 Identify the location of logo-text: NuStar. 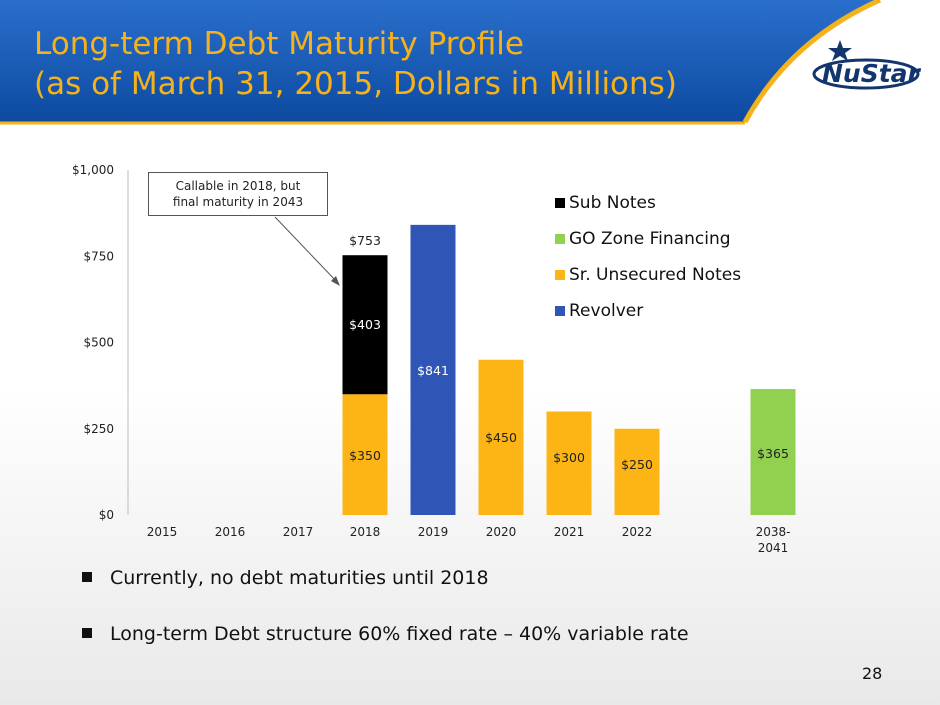
(872, 73).